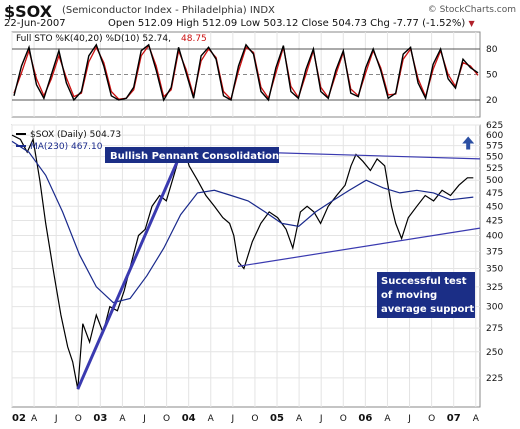  I want to click on chg-value: -7.77 (-1.52%), so click(429, 23).